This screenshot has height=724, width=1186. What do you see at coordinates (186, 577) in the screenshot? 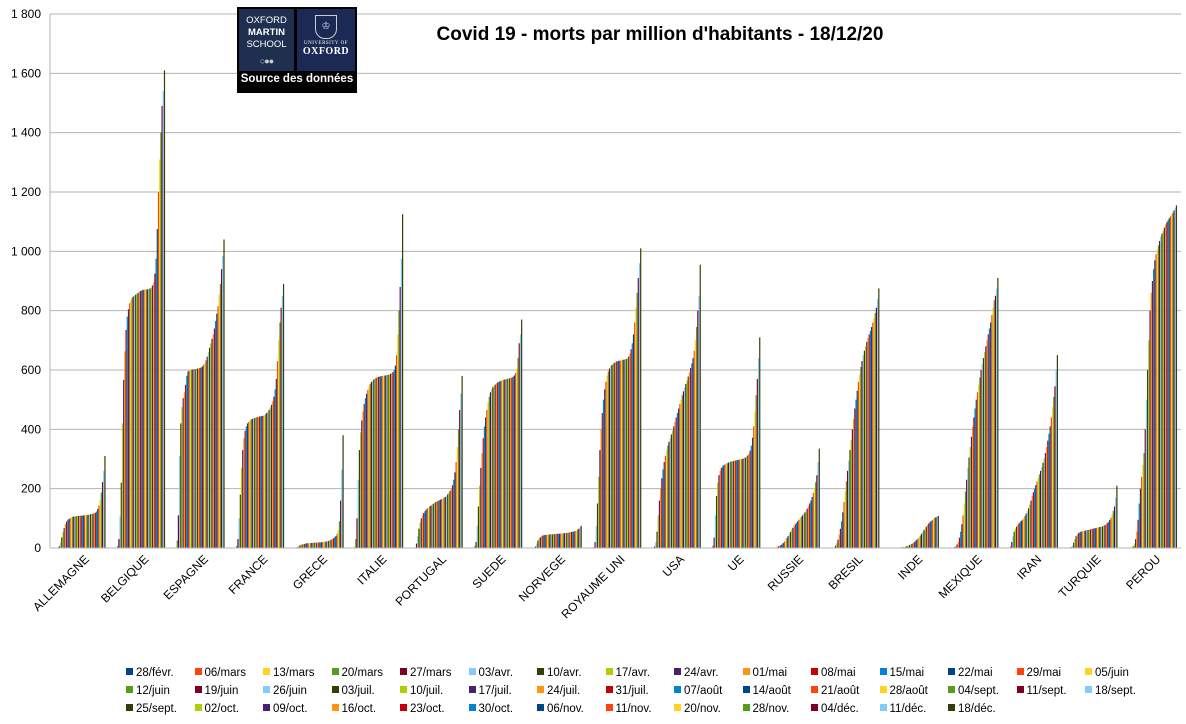
I see `x-category-label: ESPAGNE` at bounding box center [186, 577].